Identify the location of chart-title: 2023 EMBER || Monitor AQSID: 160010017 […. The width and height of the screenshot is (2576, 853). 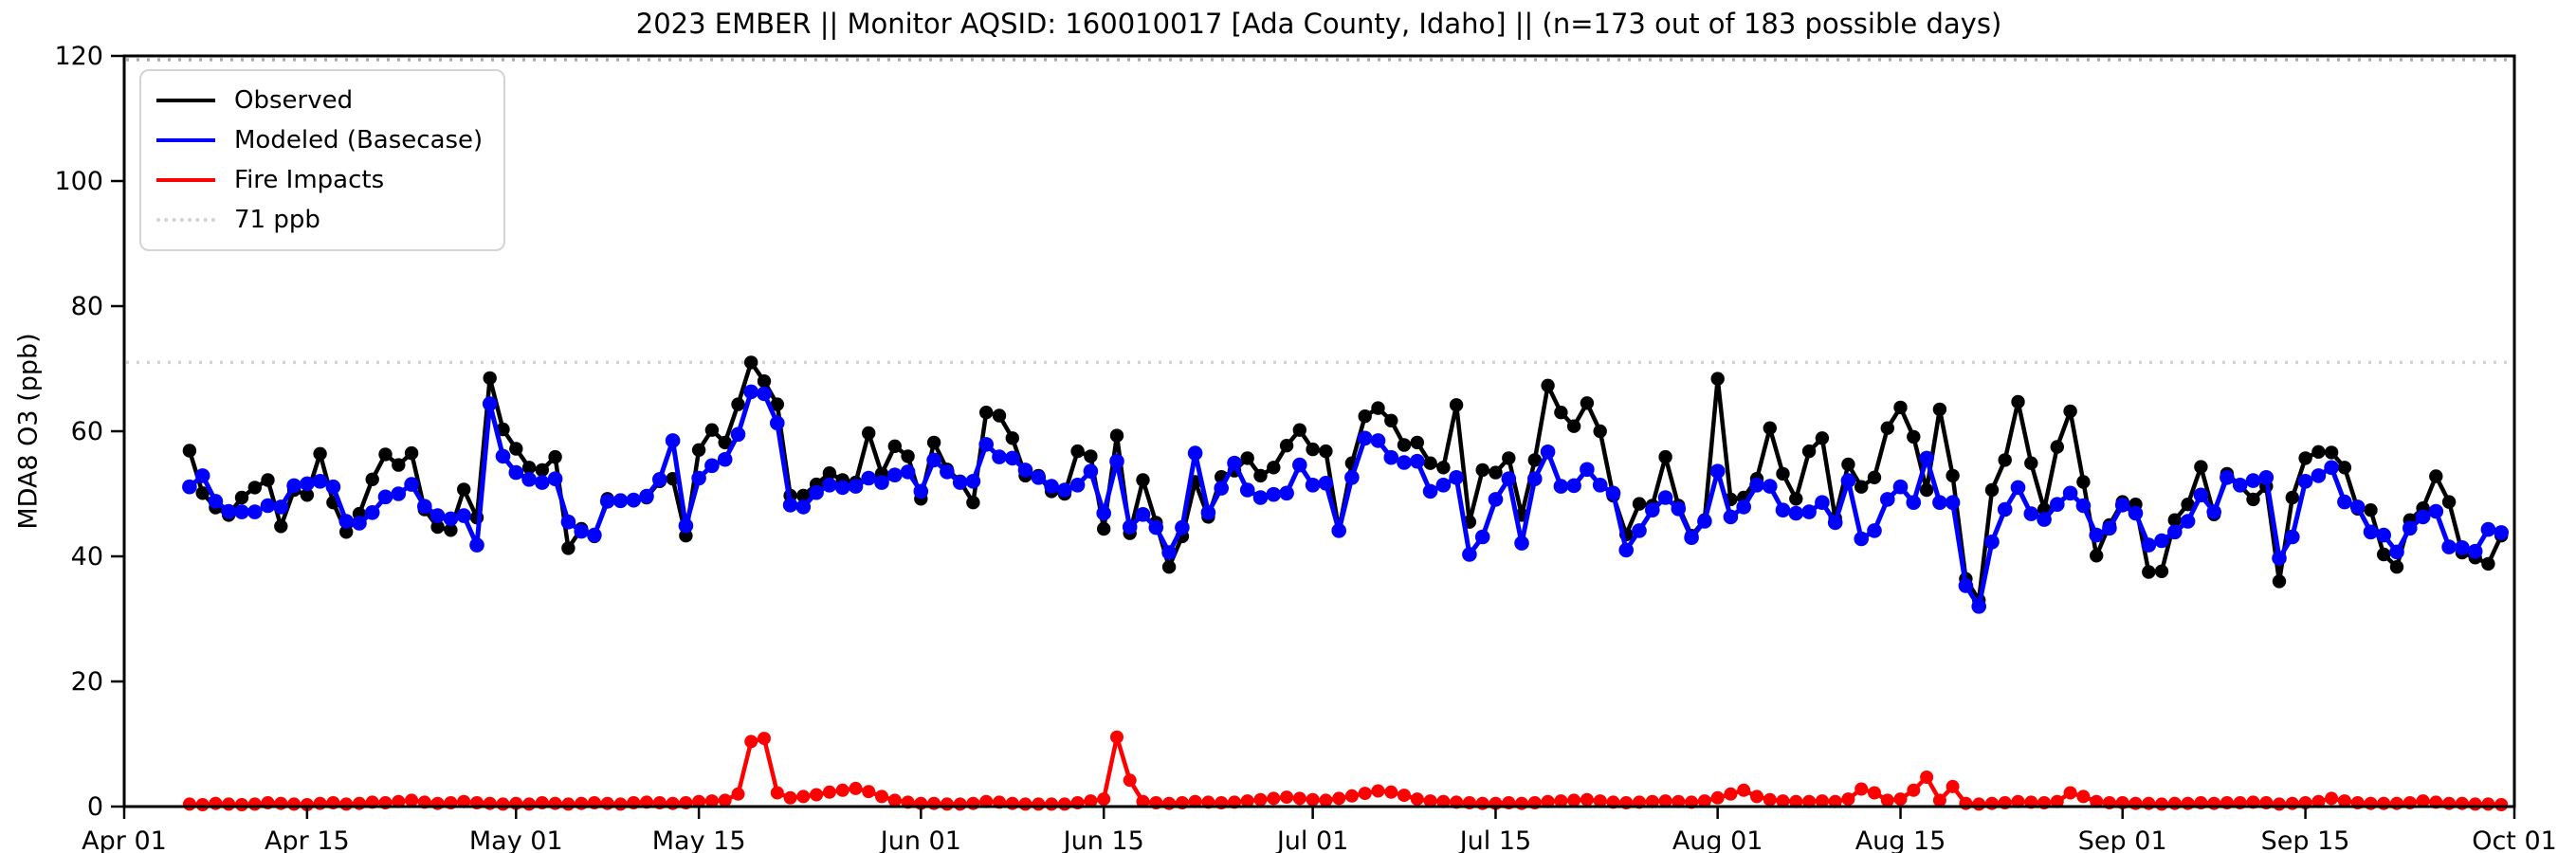
(1318, 24).